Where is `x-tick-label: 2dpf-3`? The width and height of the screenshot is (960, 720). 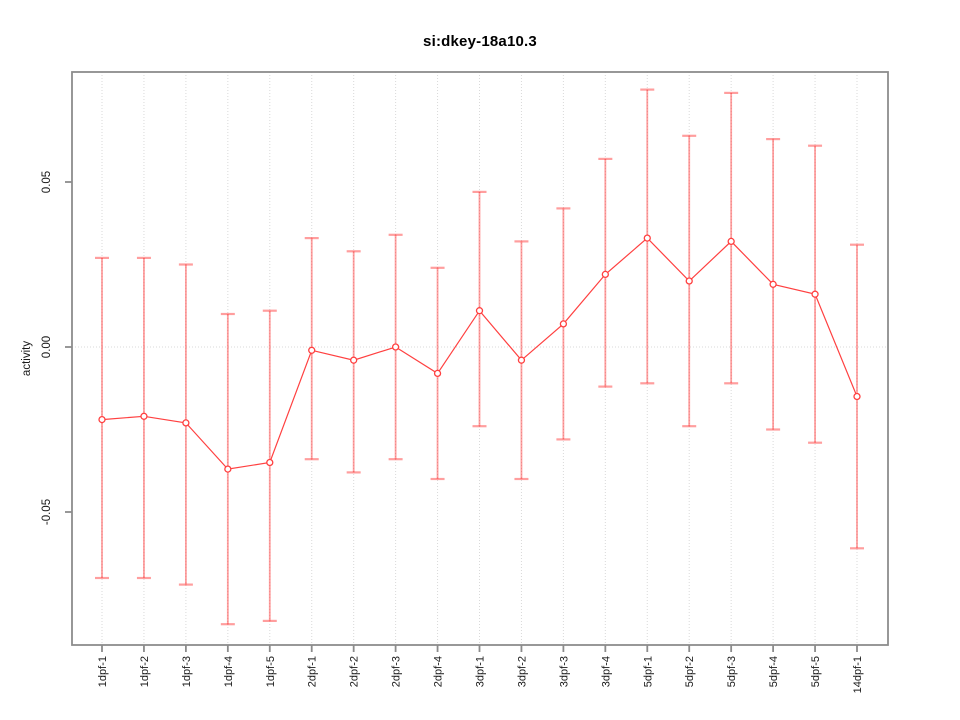 x-tick-label: 2dpf-3 is located at coordinates (397, 671).